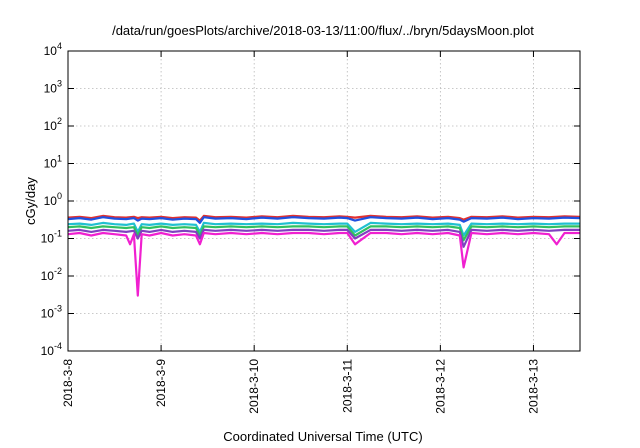 The width and height of the screenshot is (640, 448). Describe the element at coordinates (53, 87) in the screenshot. I see `y-tick-label: 10³` at that location.